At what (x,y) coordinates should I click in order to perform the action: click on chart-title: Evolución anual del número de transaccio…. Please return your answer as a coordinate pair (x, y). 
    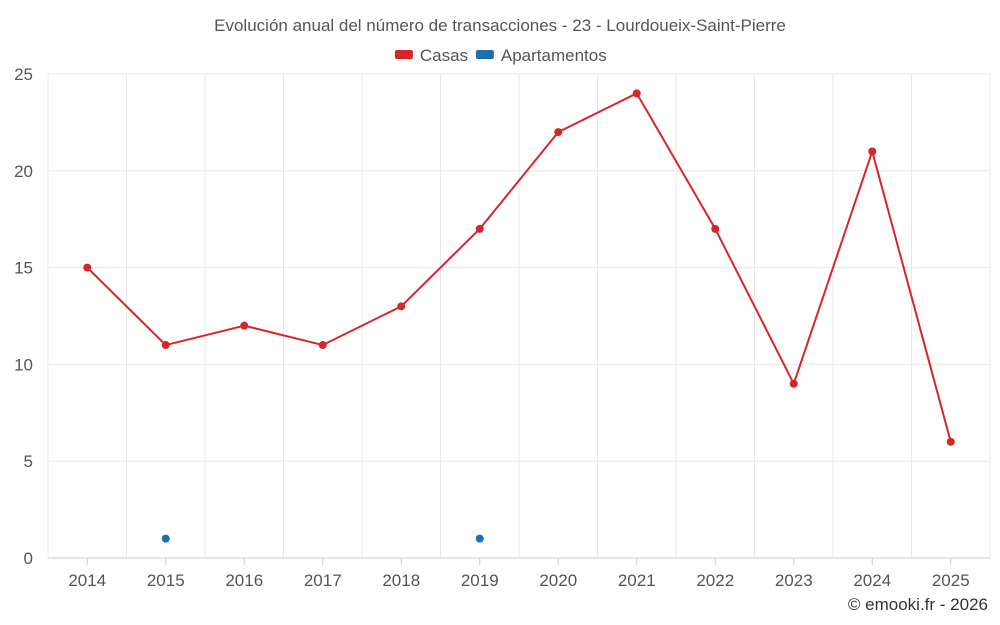
    Looking at the image, I should click on (500, 25).